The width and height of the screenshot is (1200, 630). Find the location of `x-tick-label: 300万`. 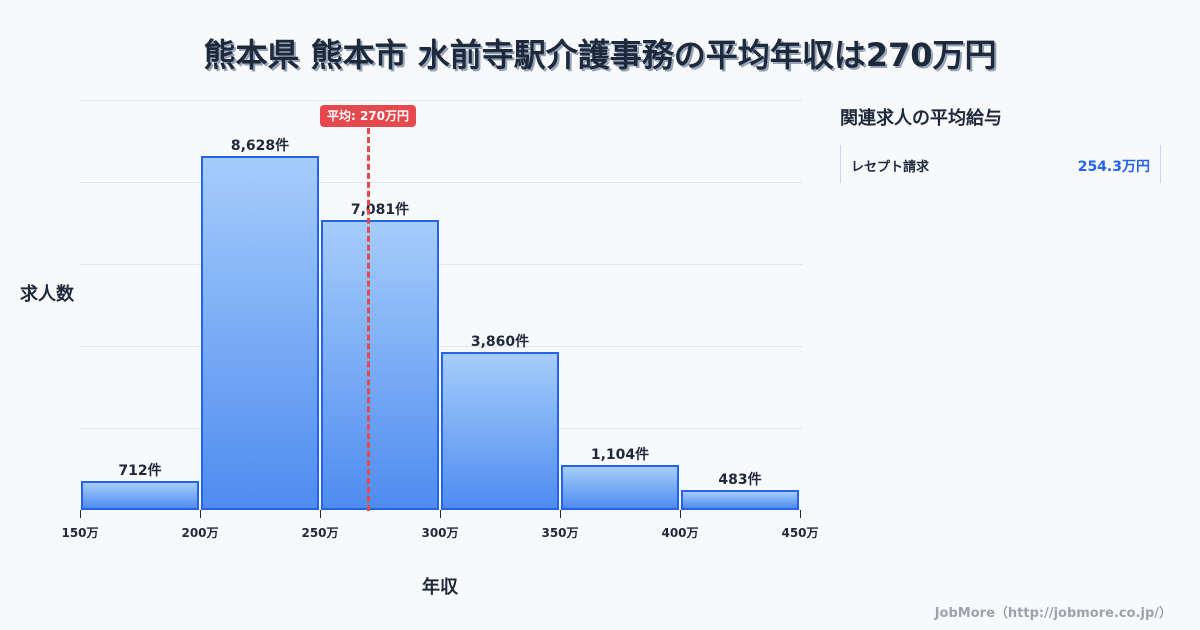

x-tick-label: 300万 is located at coordinates (440, 533).